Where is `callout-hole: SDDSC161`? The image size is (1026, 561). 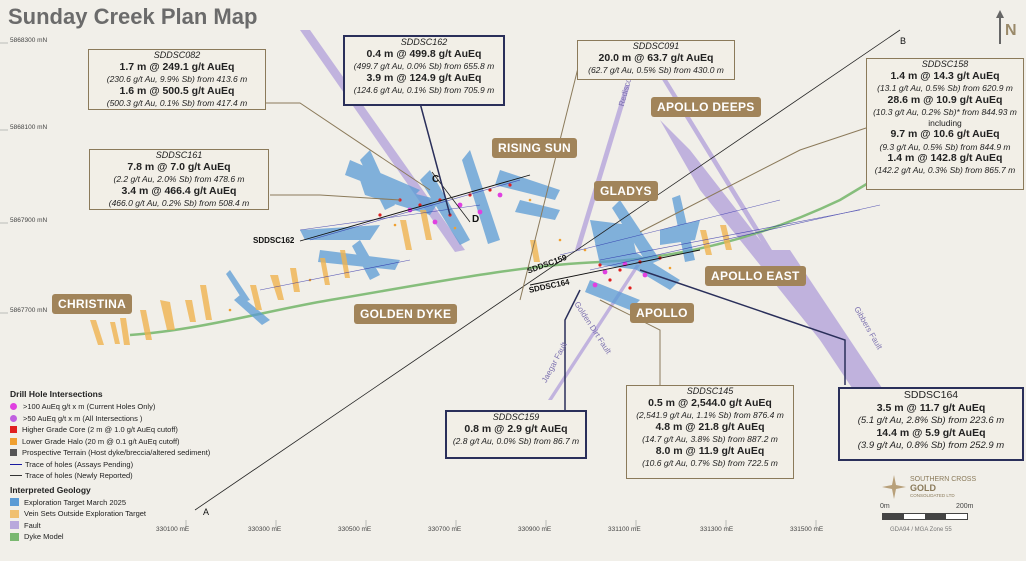
callout-hole: SDDSC161 is located at coordinates (179, 155).